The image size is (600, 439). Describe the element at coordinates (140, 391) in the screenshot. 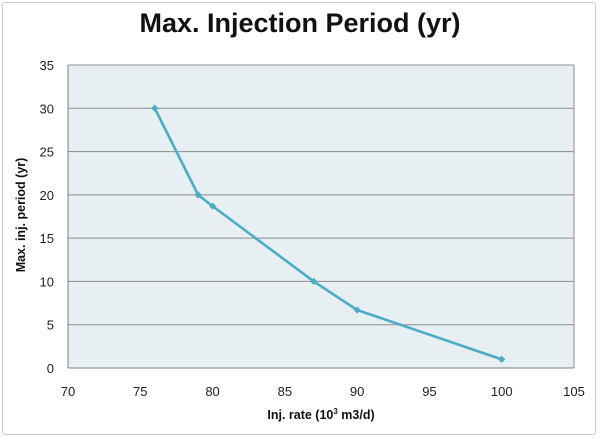

I see `x-tick-label: 75` at that location.